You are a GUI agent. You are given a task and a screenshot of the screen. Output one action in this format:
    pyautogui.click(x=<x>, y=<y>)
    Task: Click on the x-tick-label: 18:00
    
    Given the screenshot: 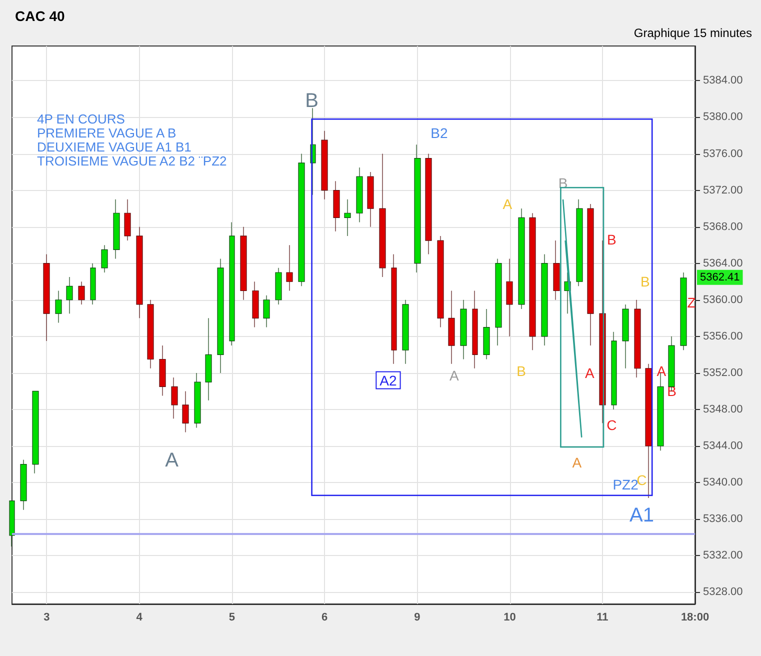 What is the action you would take?
    pyautogui.click(x=695, y=618)
    